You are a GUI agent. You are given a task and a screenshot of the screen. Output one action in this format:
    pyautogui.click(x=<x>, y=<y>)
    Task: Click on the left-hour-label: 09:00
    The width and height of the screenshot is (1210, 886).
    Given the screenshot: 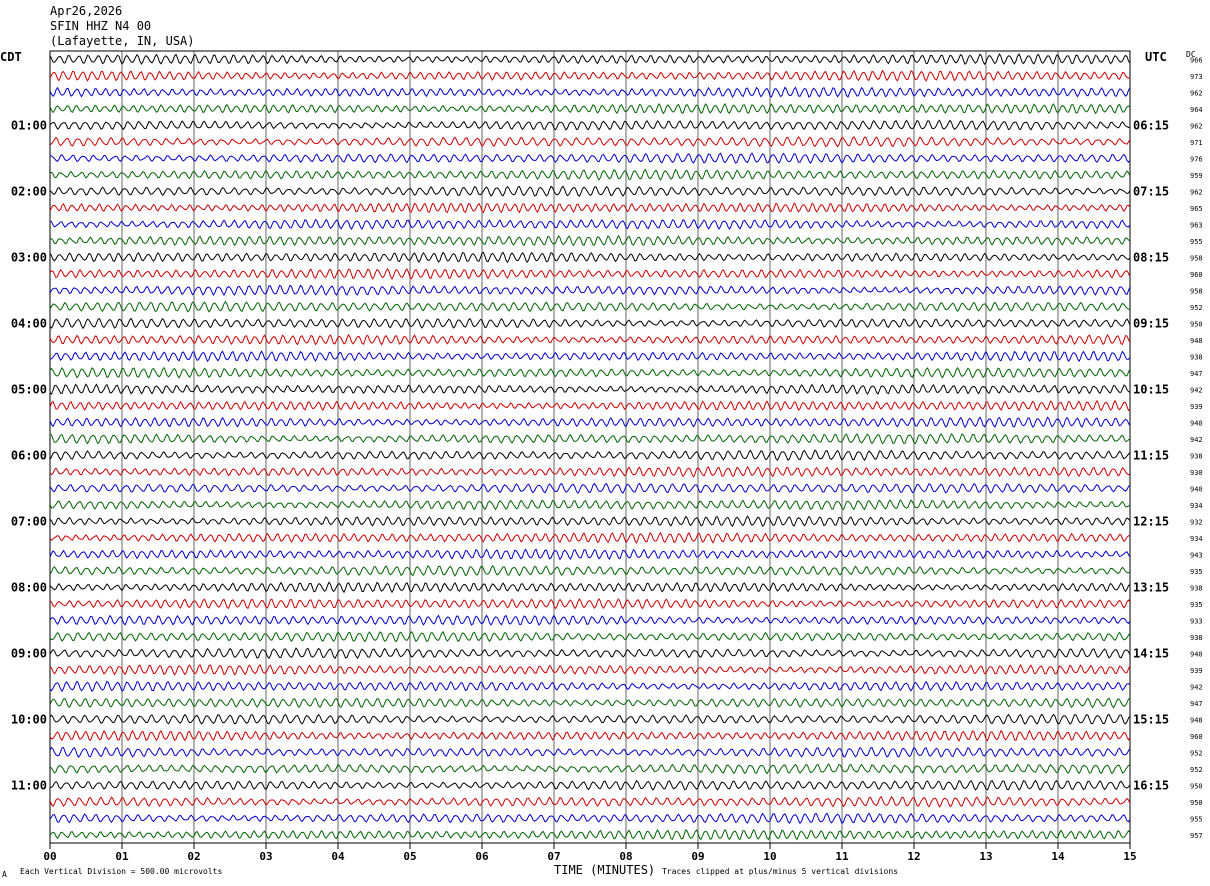 What is the action you would take?
    pyautogui.click(x=29, y=653)
    